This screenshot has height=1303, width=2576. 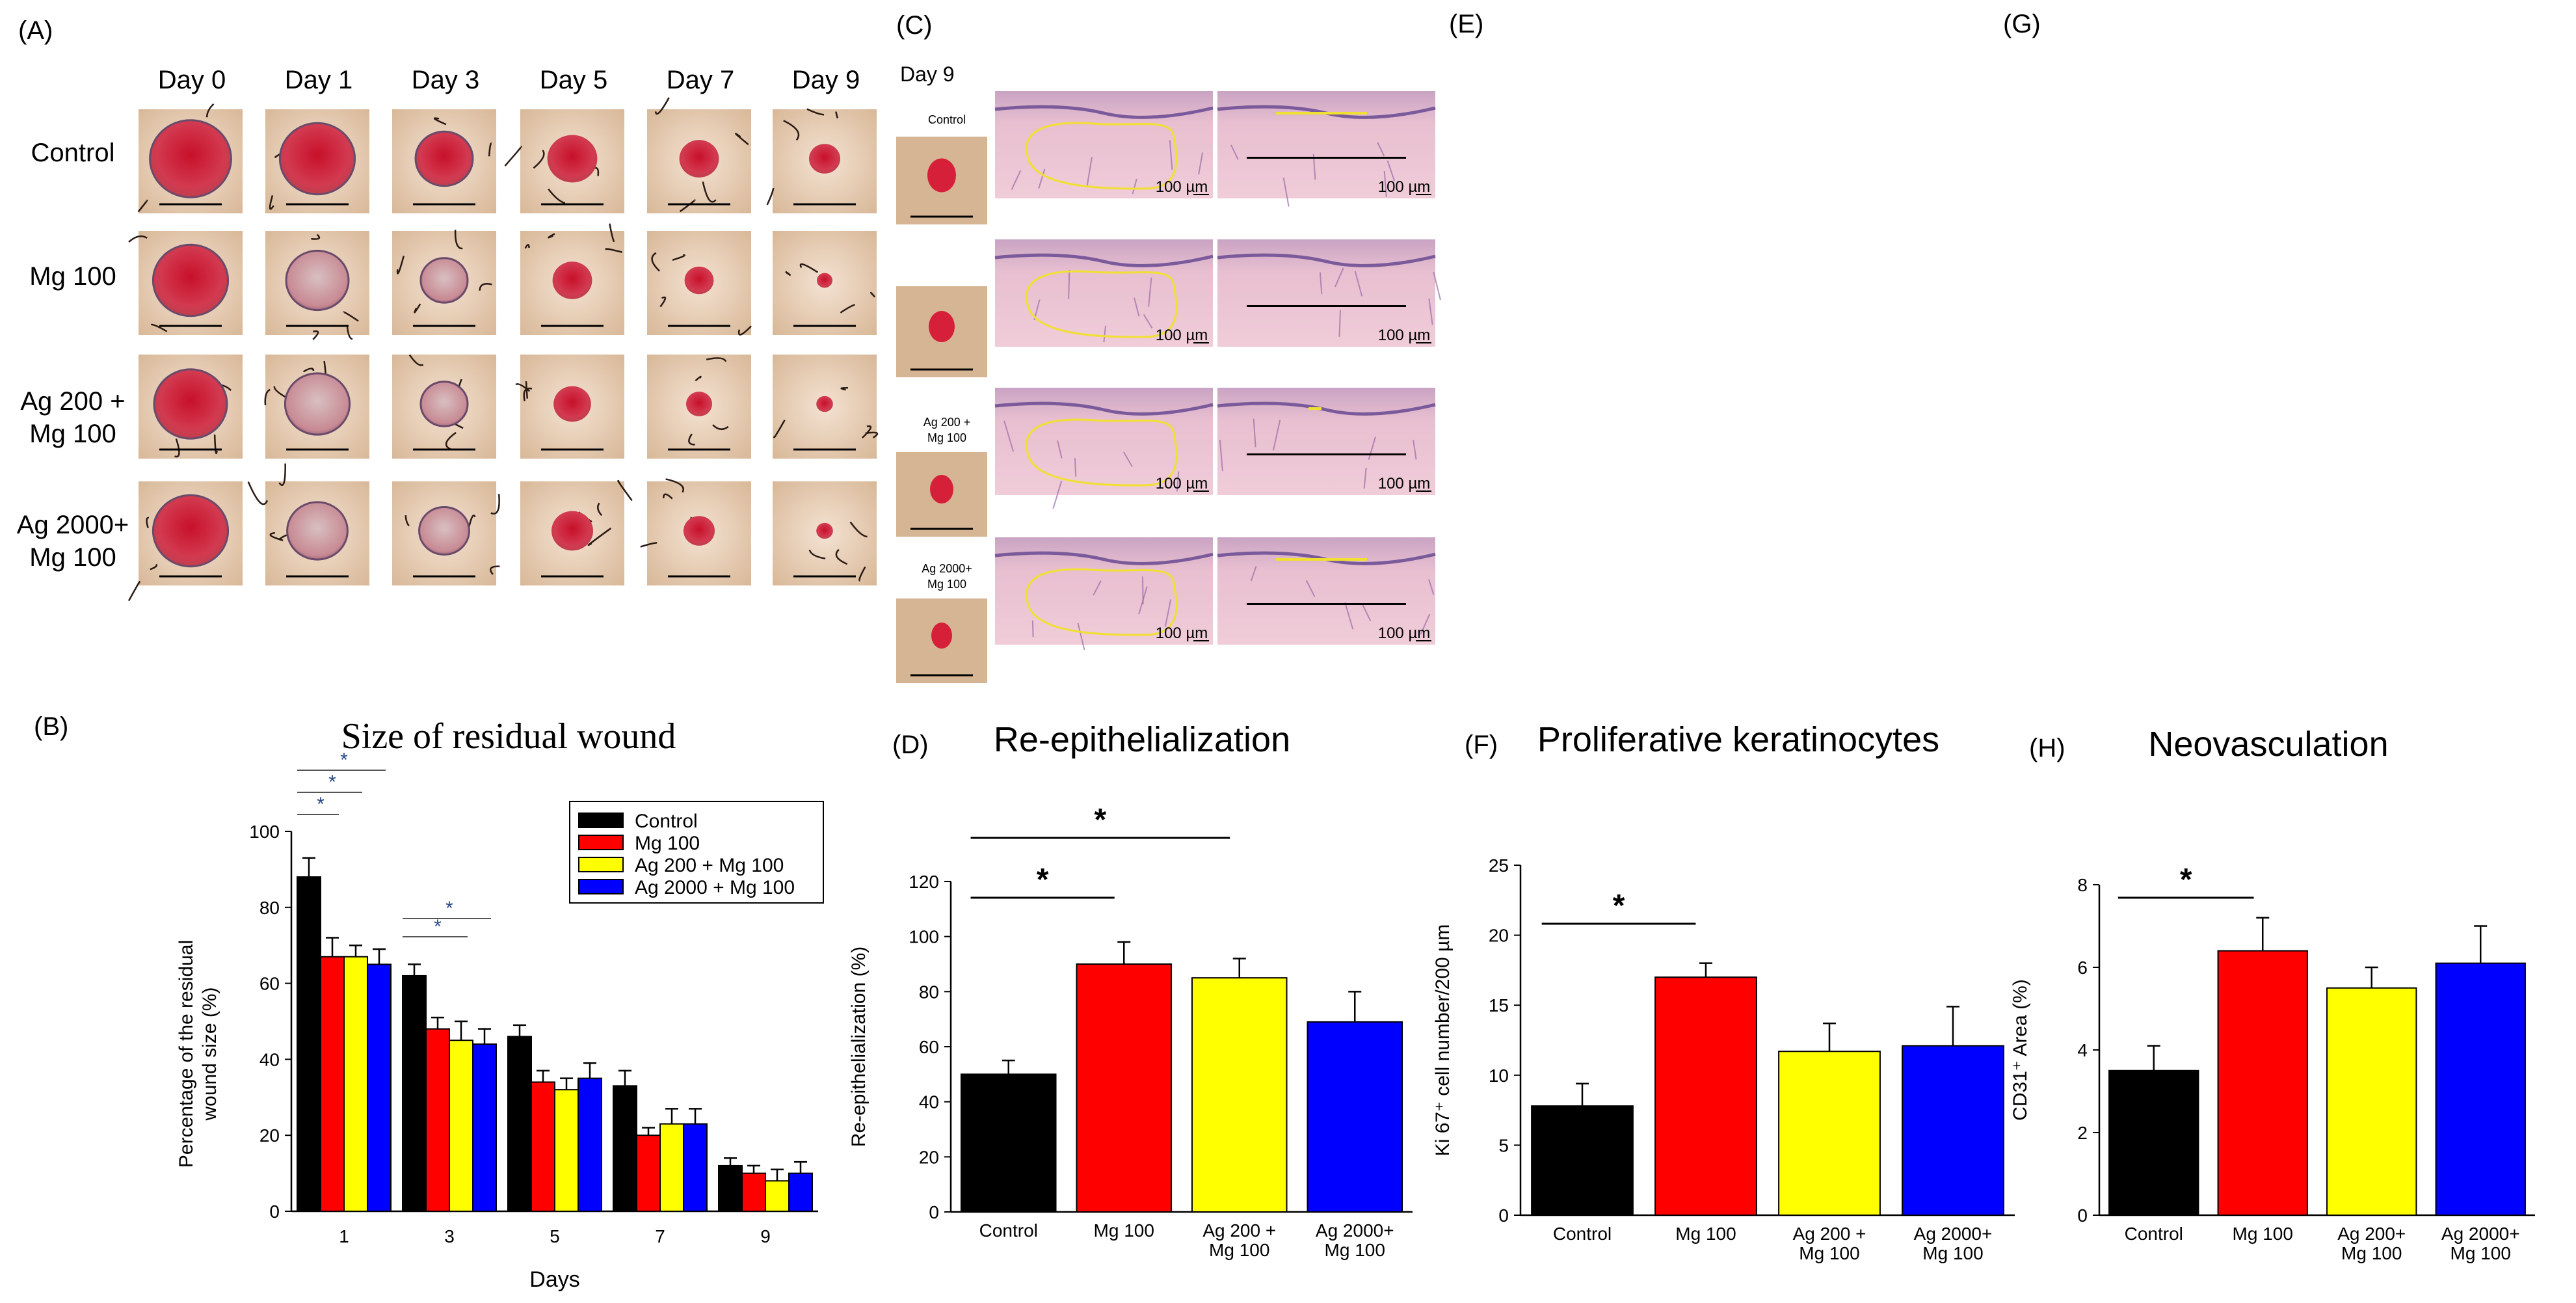 I want to click on x-tick-label: Ag 200+ Mg 100, so click(x=2371, y=1243).